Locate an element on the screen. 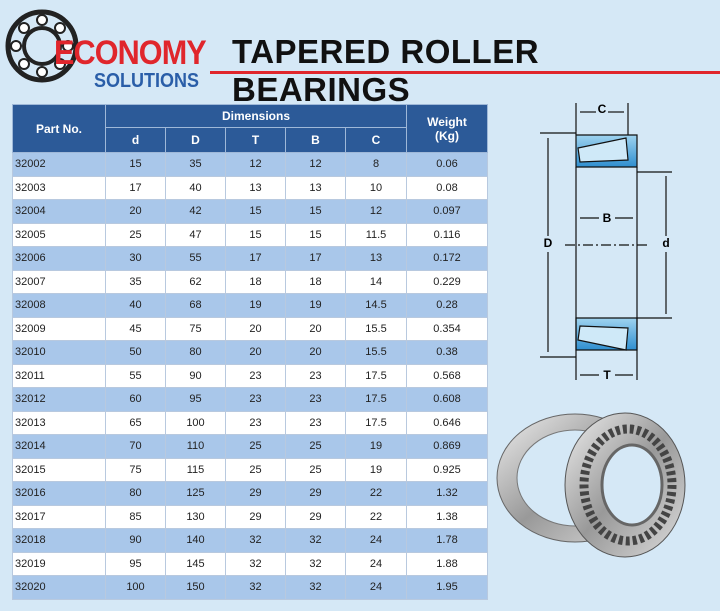  table-row: 32010 50 80 20 20 15.5 0.38 is located at coordinates (250, 352).